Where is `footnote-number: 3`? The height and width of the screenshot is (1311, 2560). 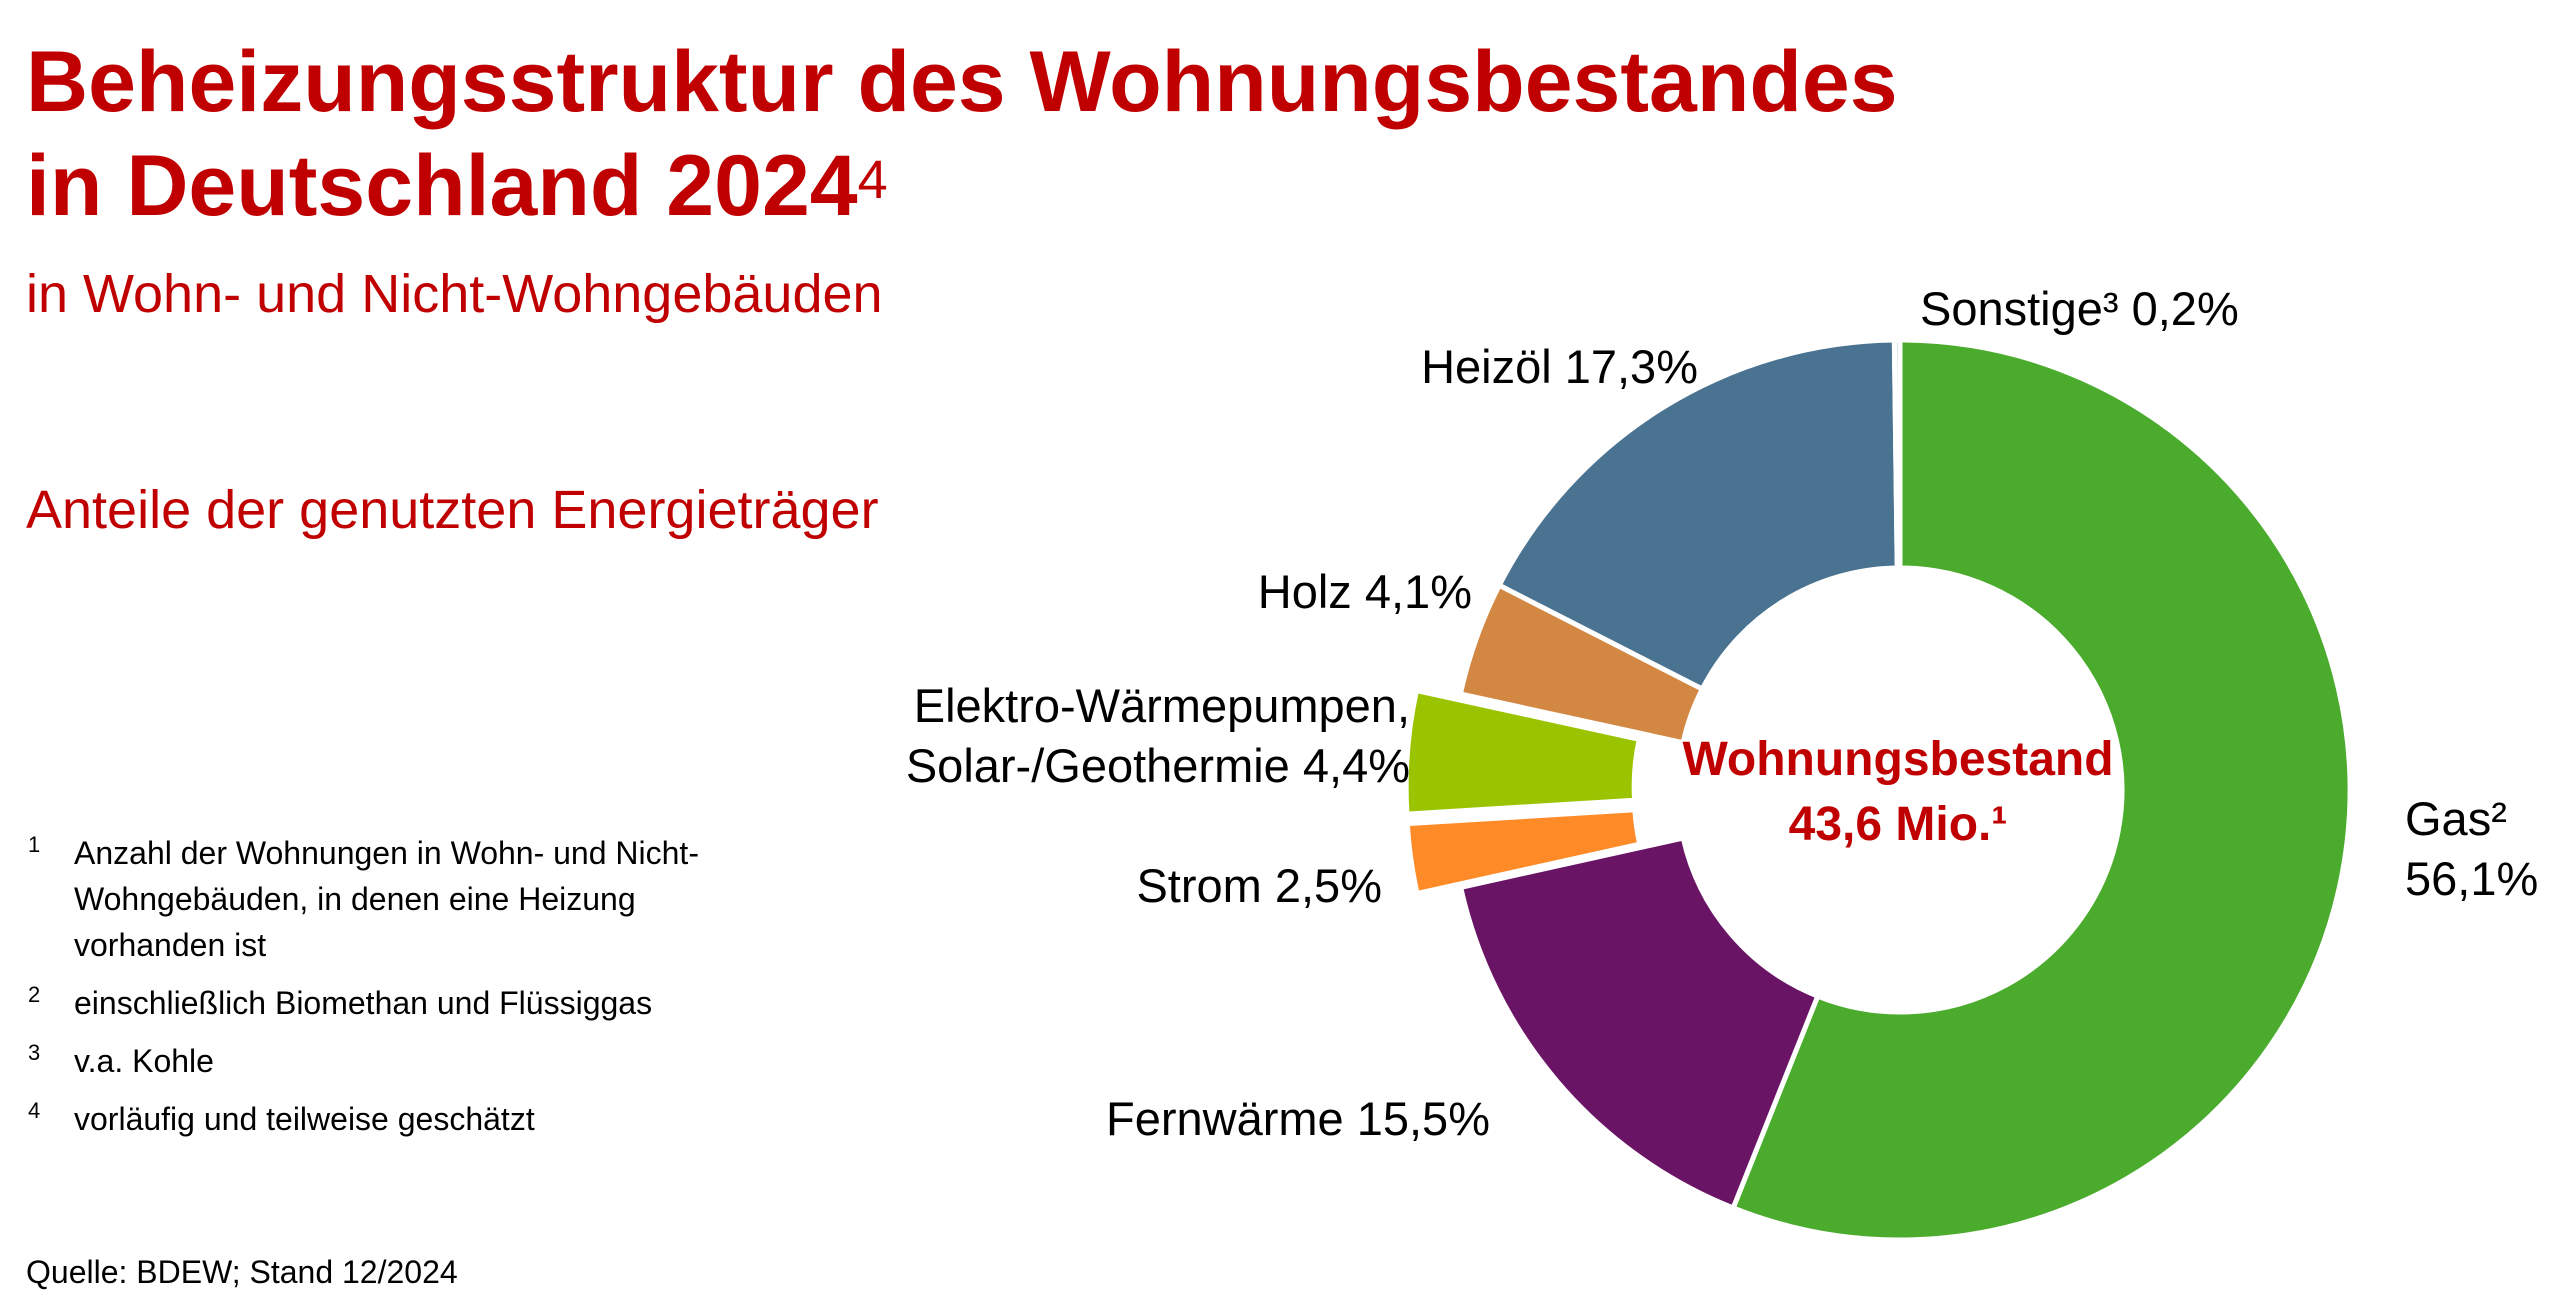 footnote-number: 3 is located at coordinates (34, 1052).